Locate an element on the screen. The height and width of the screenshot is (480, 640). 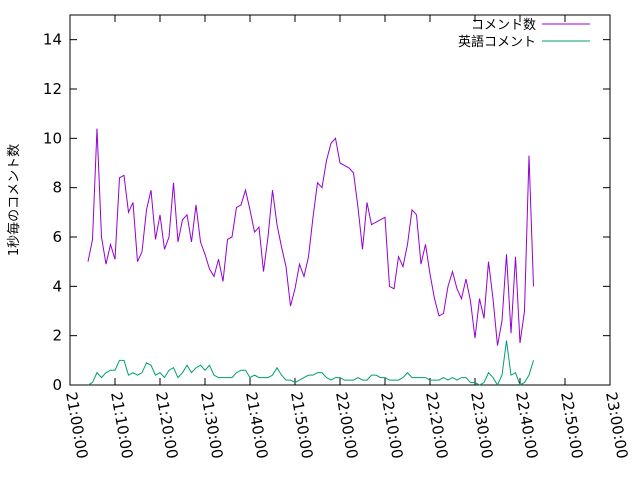
x-tick-label: 21:20:00 is located at coordinates (166, 425).